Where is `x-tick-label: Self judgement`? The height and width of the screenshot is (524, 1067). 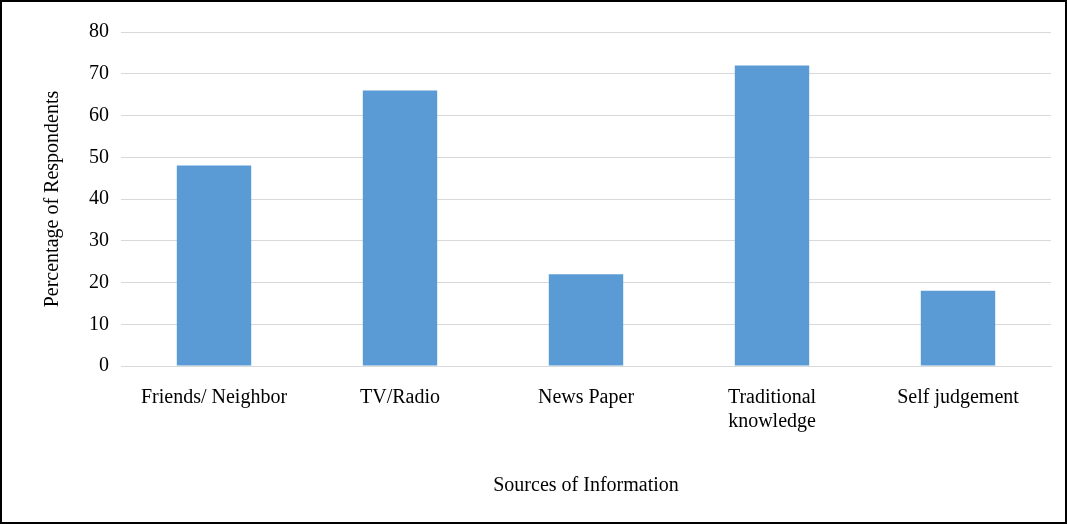 x-tick-label: Self judgement is located at coordinates (958, 397).